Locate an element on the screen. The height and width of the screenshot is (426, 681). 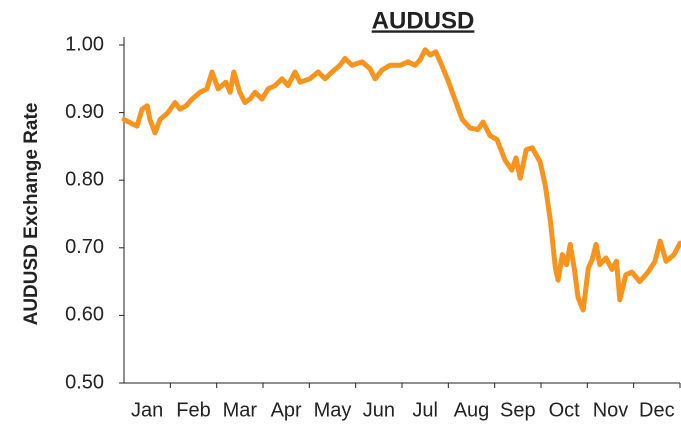
x-tick-label: May is located at coordinates (333, 410).